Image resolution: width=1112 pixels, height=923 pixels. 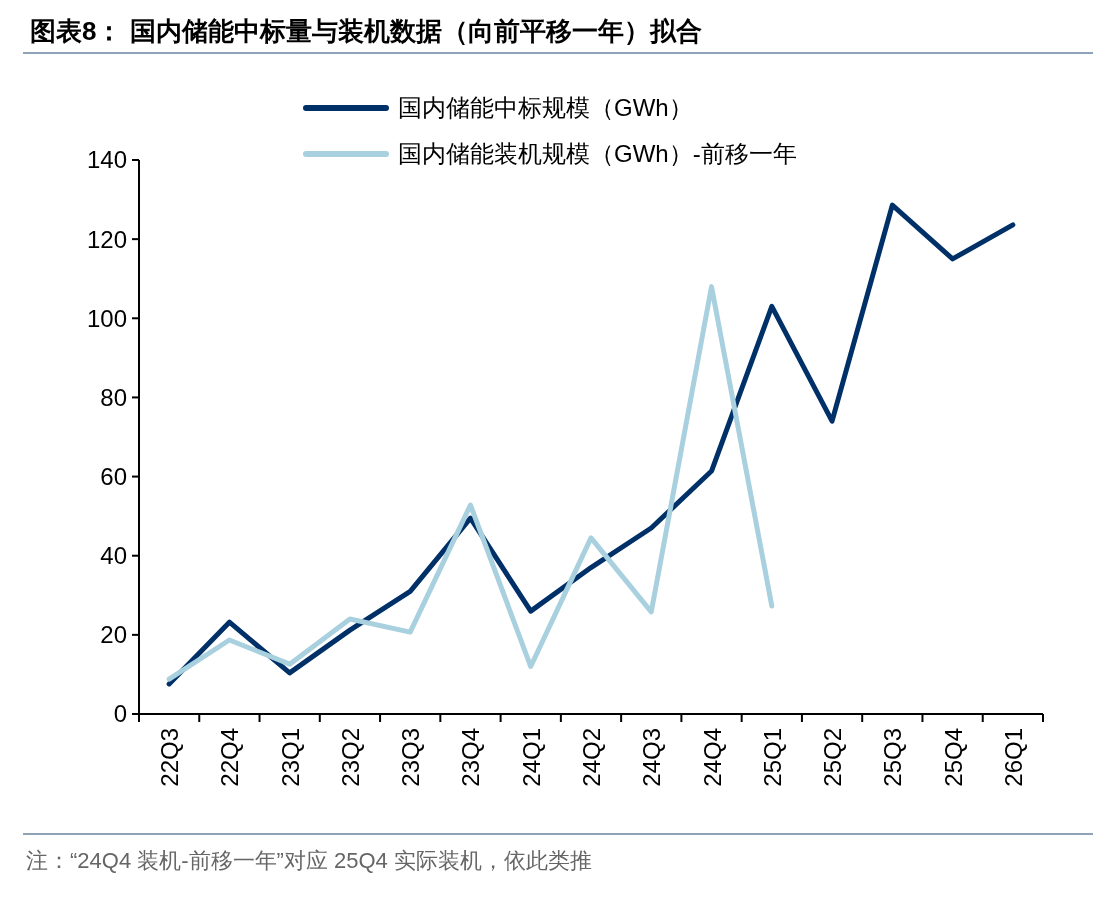 What do you see at coordinates (772, 757) in the screenshot?
I see `x-tick-label: 25Q1` at bounding box center [772, 757].